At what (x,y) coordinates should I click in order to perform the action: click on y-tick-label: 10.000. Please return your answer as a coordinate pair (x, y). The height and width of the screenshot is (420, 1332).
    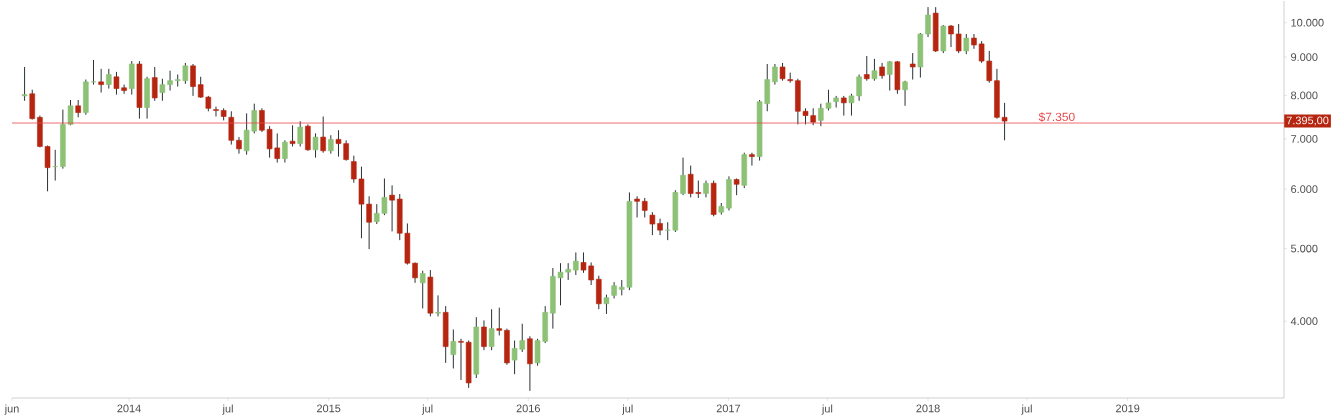
    Looking at the image, I should click on (1307, 22).